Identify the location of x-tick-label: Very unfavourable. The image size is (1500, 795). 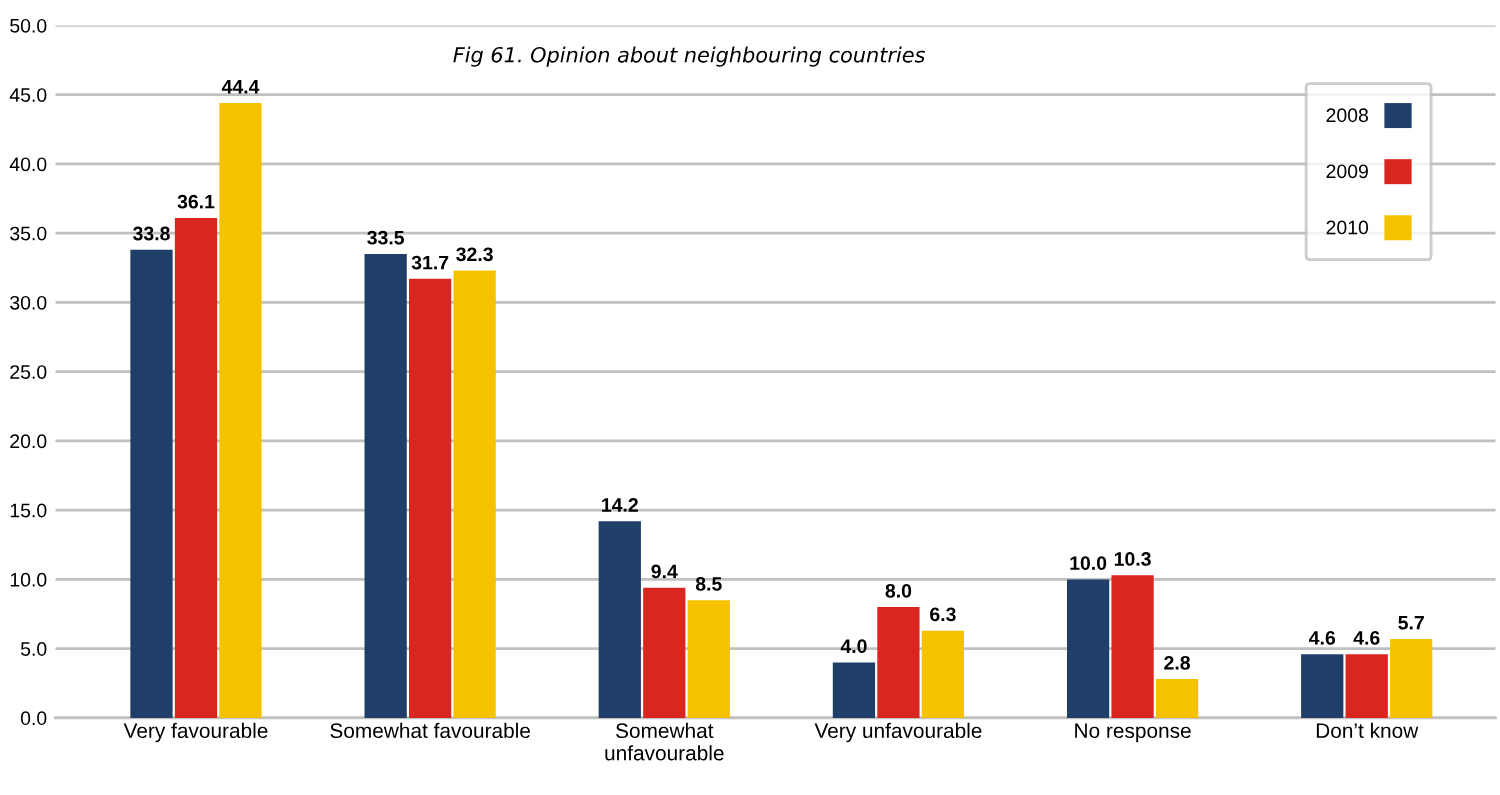
(898, 732).